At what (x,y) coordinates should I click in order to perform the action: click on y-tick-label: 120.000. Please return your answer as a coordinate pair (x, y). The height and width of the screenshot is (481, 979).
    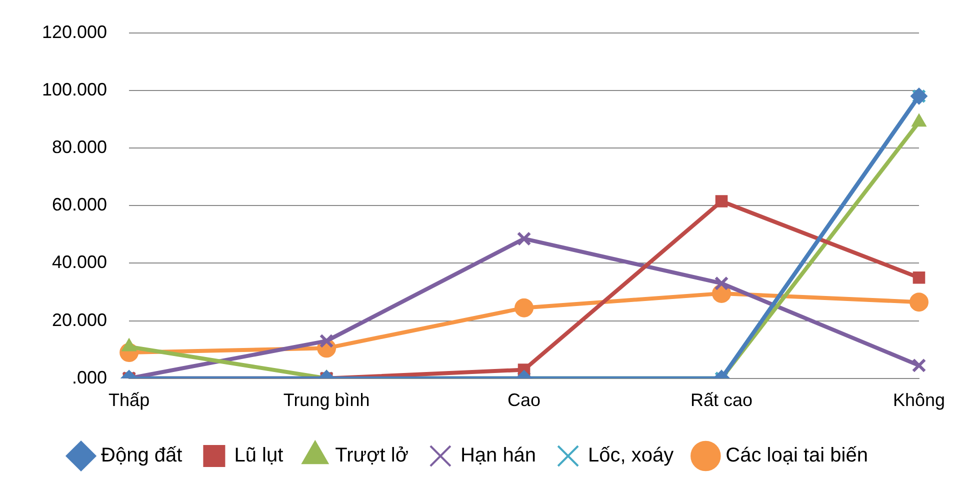
    Looking at the image, I should click on (75, 32).